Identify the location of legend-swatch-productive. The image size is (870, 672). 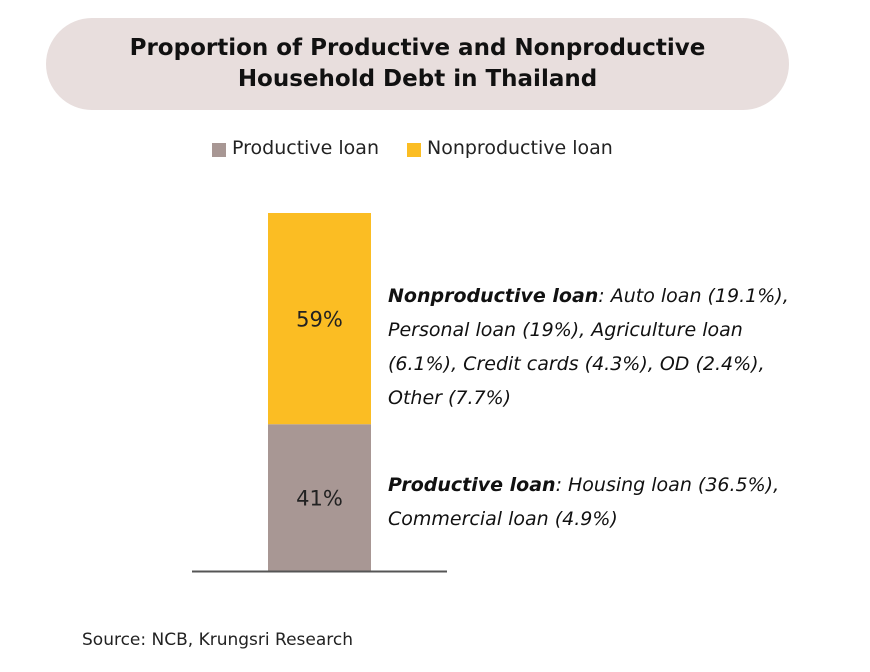
(219, 149).